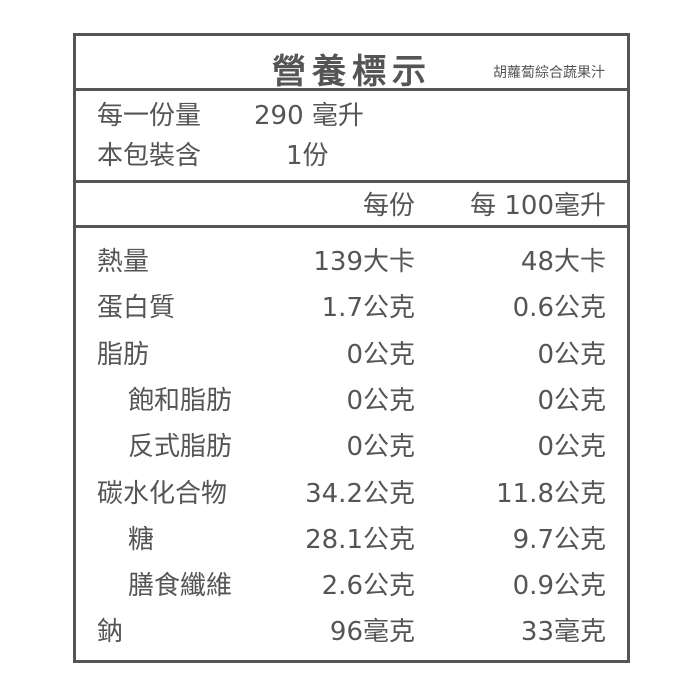 This screenshot has width=700, height=700. I want to click on nutrient-row: 反式脂肪 0公克 0公克, so click(351, 447).